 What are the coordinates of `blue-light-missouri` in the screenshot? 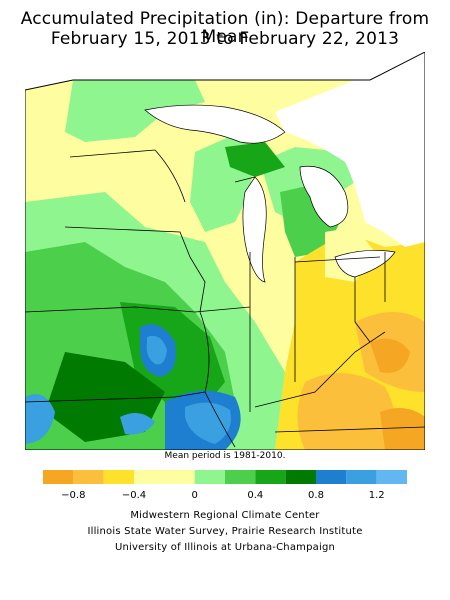 It's located at (156, 350).